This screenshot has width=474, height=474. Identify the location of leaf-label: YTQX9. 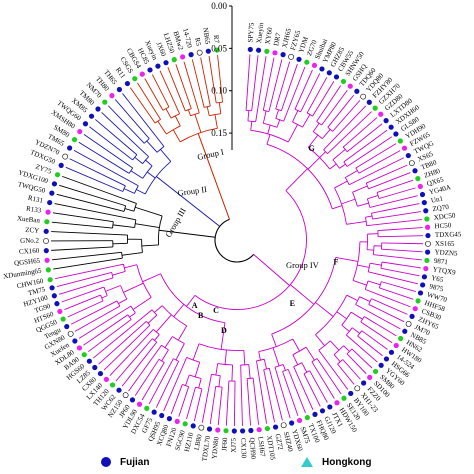
(444, 270).